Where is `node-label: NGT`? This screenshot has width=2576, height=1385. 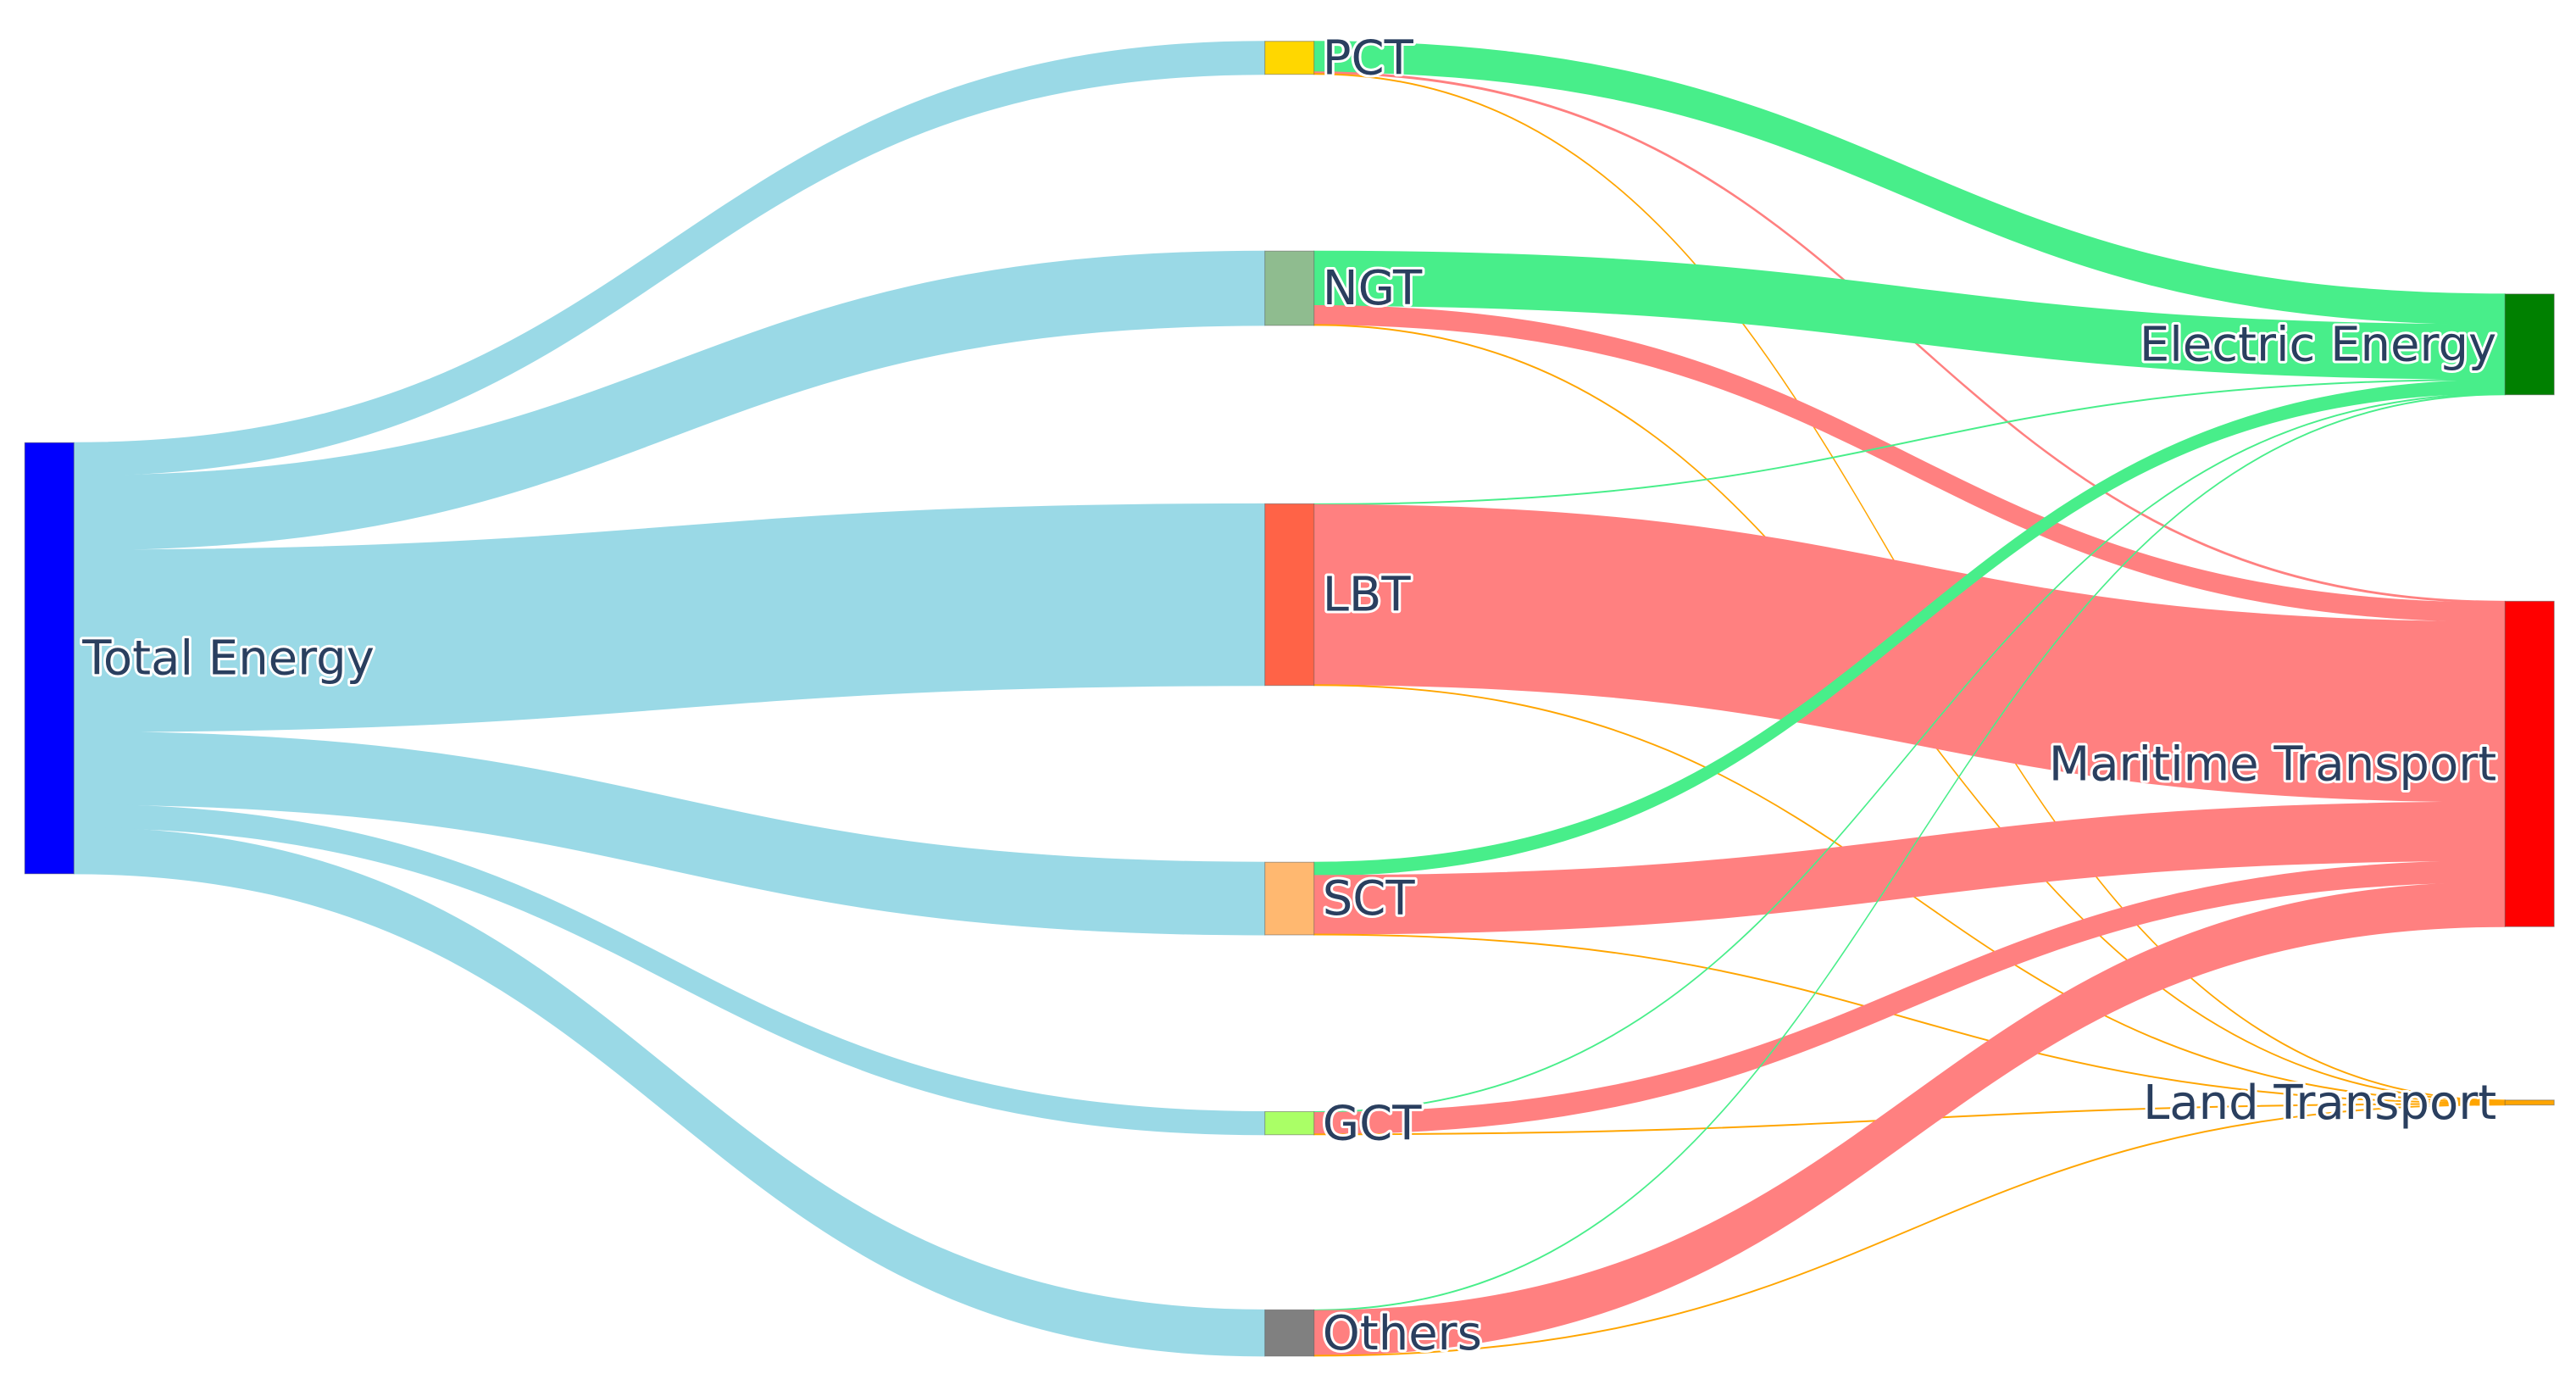 node-label: NGT is located at coordinates (1373, 288).